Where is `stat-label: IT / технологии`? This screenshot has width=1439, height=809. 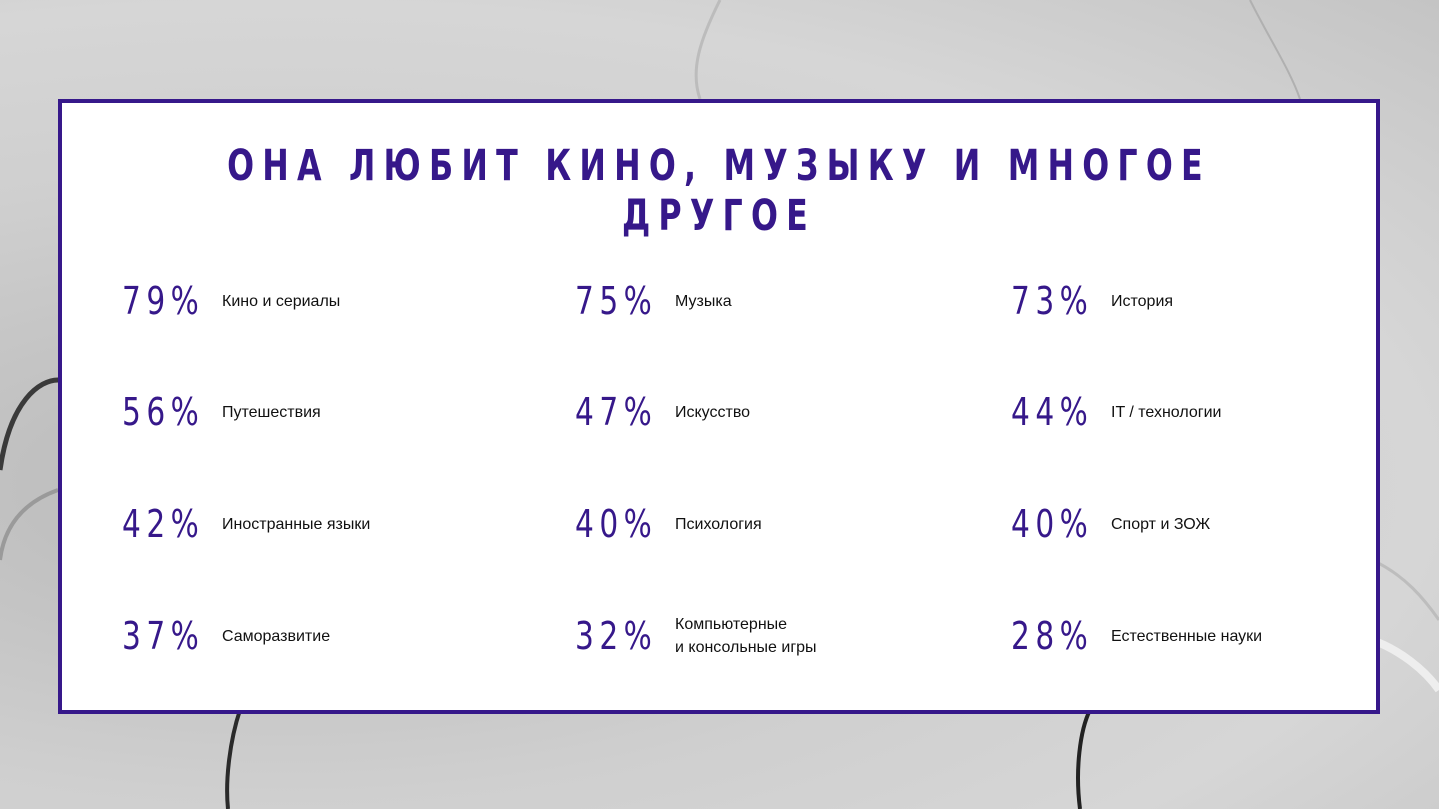
stat-label: IT / технологии is located at coordinates (1166, 412).